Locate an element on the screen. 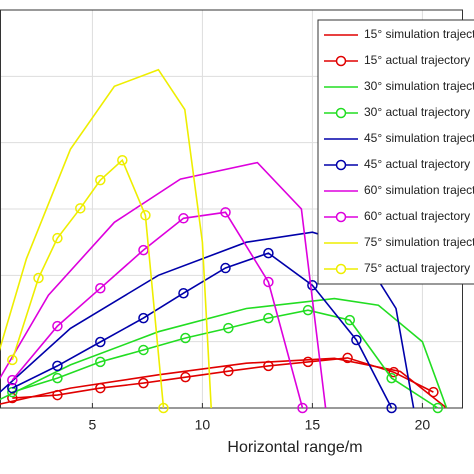  legend-label: 75° actual trajectory is located at coordinates (417, 268).